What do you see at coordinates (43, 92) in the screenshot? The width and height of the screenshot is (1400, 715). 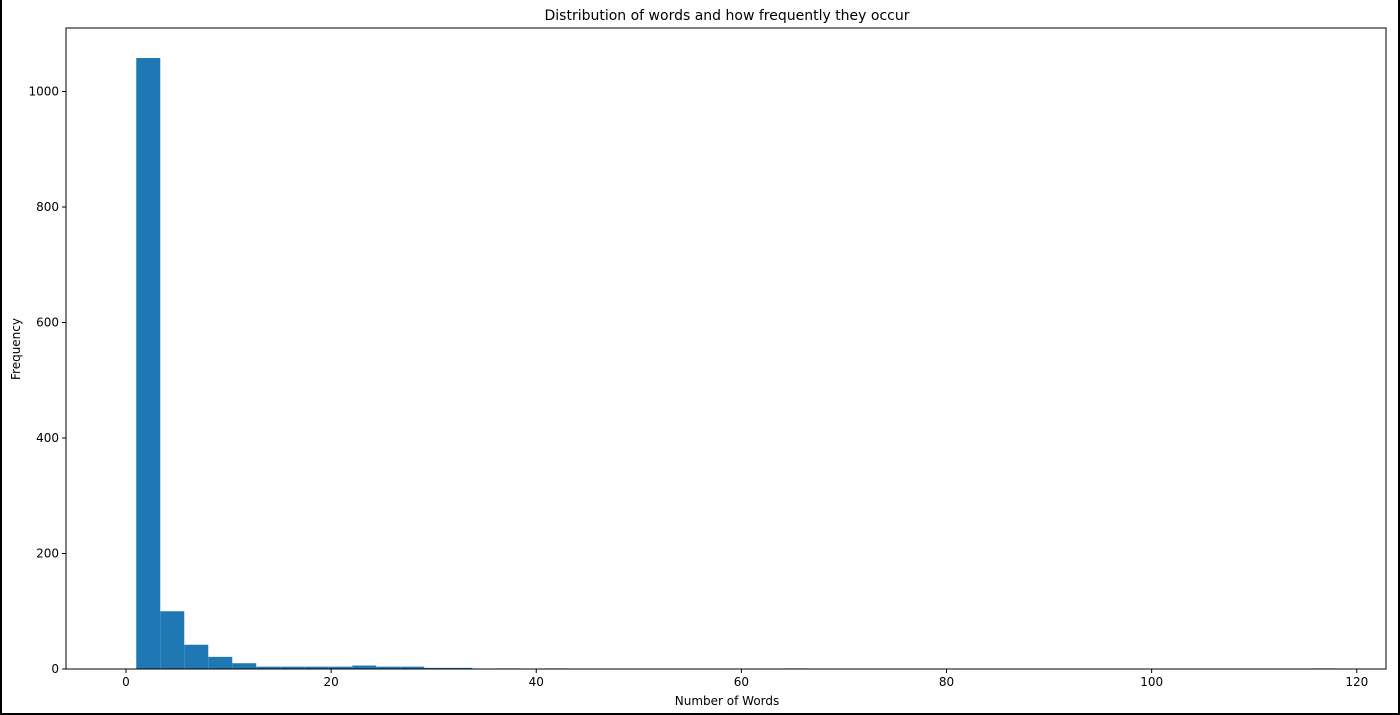 I see `y-tick-label: 1000` at bounding box center [43, 92].